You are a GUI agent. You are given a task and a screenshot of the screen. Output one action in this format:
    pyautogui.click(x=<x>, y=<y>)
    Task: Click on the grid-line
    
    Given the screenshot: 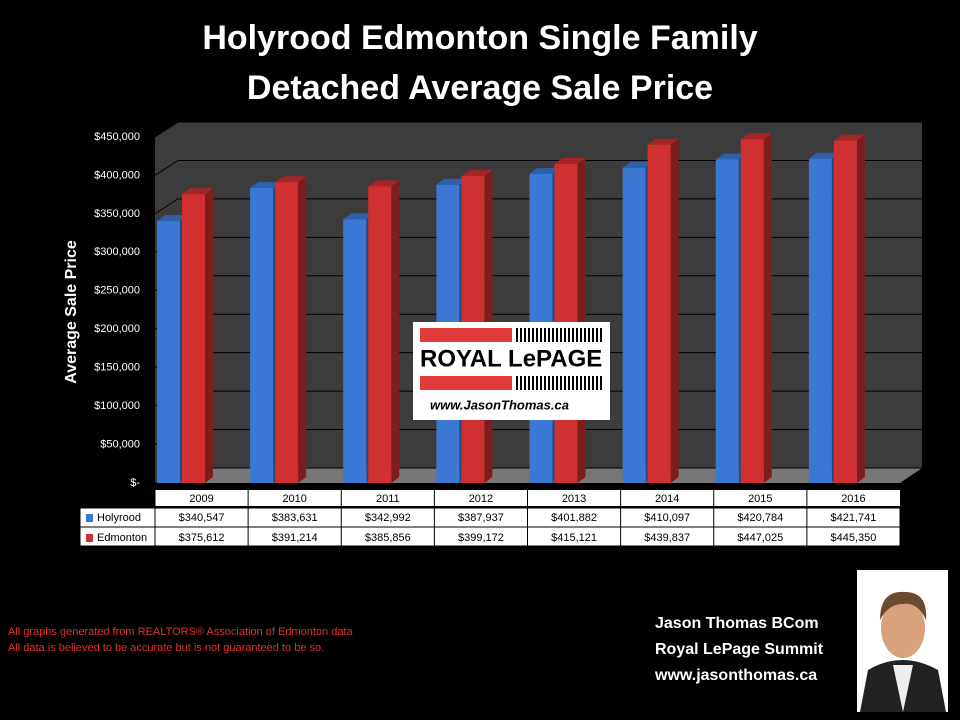 What is the action you would take?
    pyautogui.click(x=538, y=129)
    